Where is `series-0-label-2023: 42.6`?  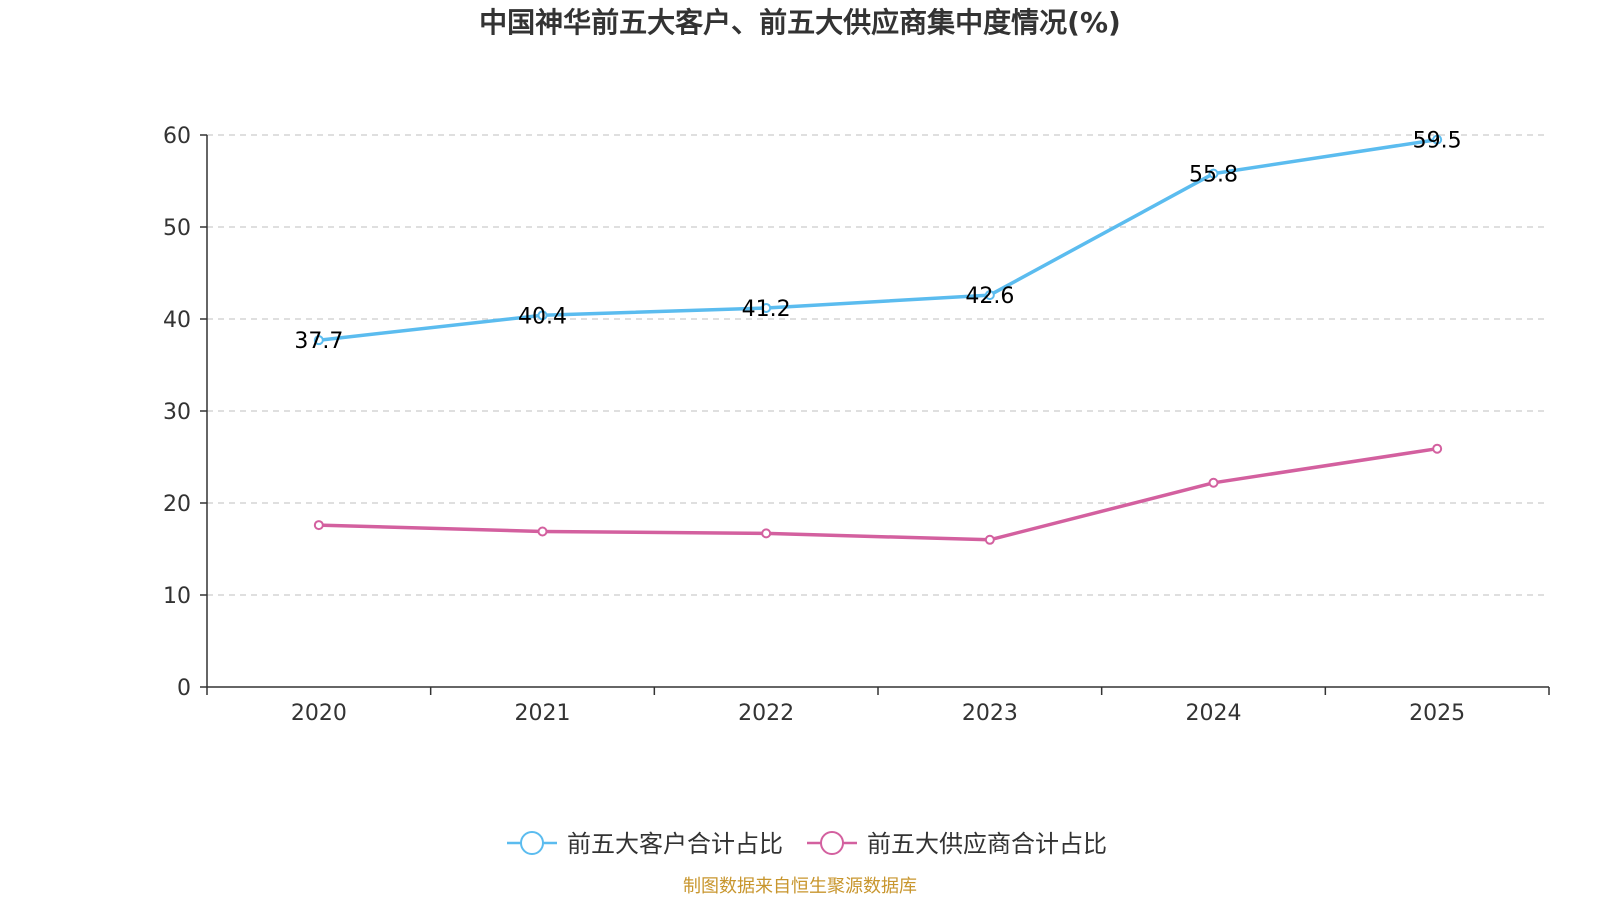 series-0-label-2023: 42.6 is located at coordinates (989, 296).